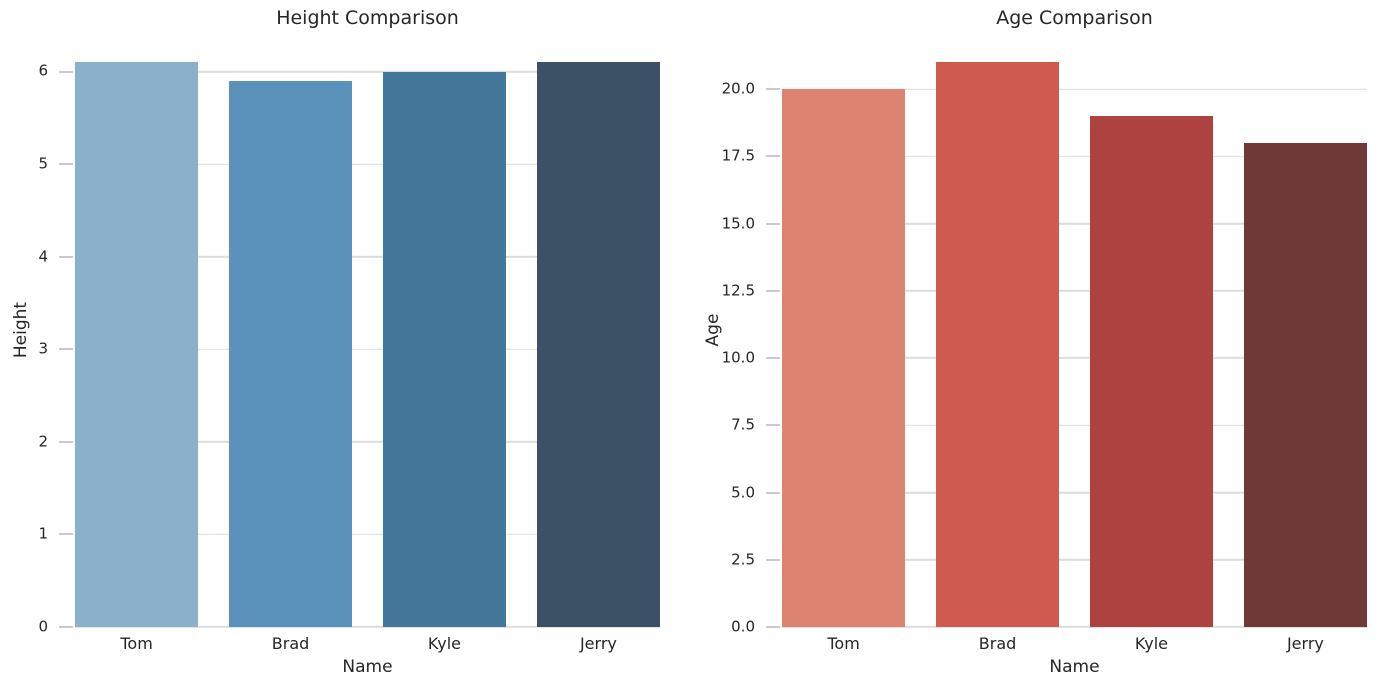 The width and height of the screenshot is (1389, 690). What do you see at coordinates (743, 424) in the screenshot?
I see `y-tick-label: 7.5` at bounding box center [743, 424].